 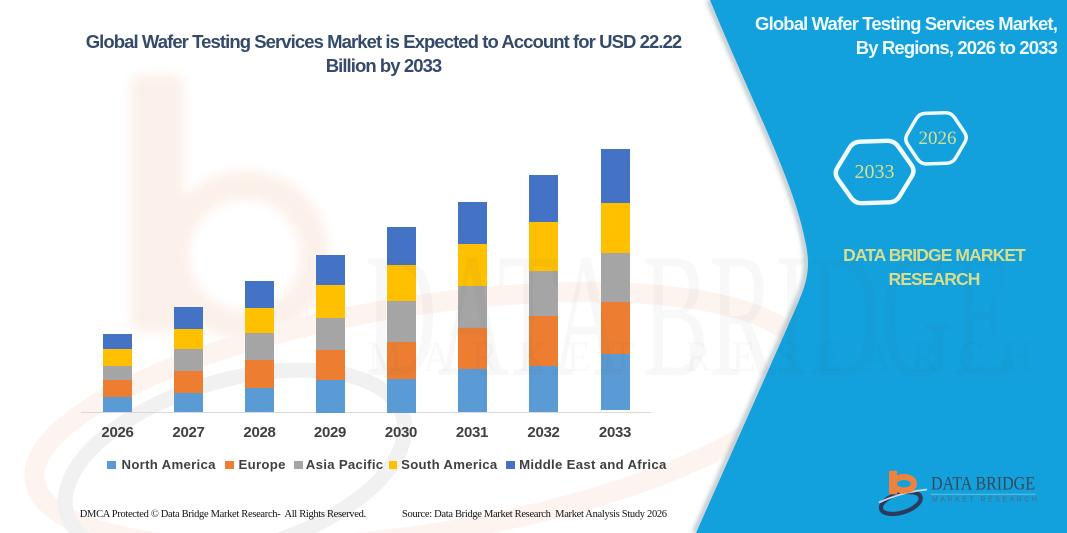 What do you see at coordinates (983, 483) in the screenshot?
I see `svg-text: DATA BRIDGE` at bounding box center [983, 483].